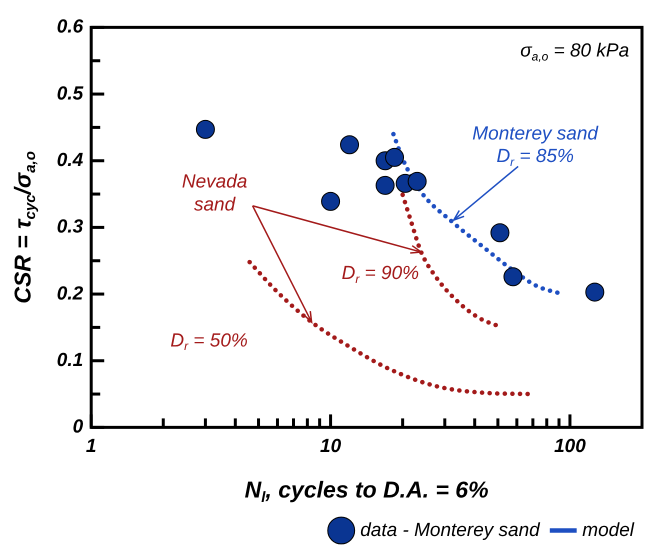  Describe the element at coordinates (70, 293) in the screenshot. I see `y-tick-label: 0.2` at that location.